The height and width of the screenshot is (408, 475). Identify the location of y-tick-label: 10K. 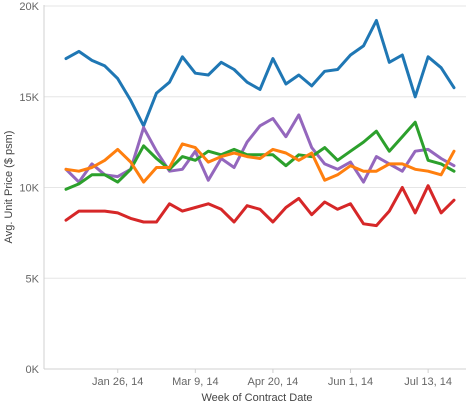
(29, 189).